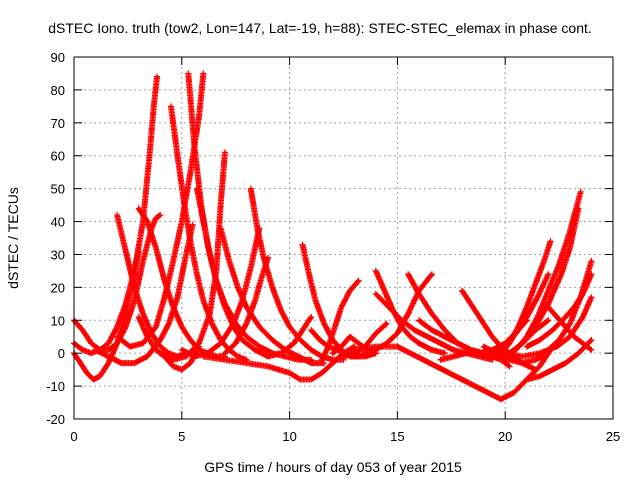  What do you see at coordinates (55, 419) in the screenshot?
I see `y-tick-label: -20` at bounding box center [55, 419].